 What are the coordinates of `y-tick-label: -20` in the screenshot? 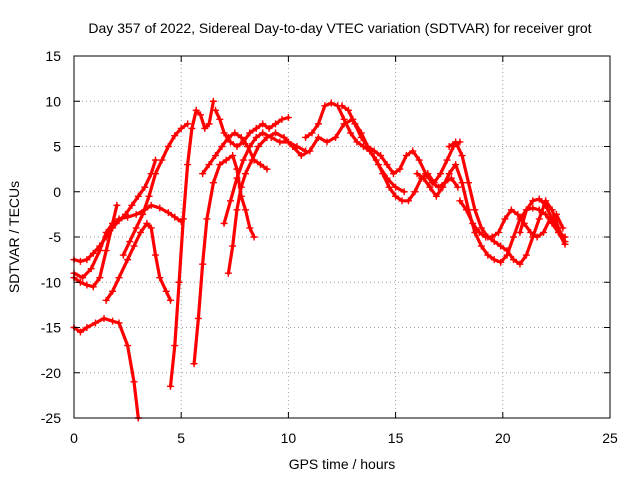 It's located at (51, 373).